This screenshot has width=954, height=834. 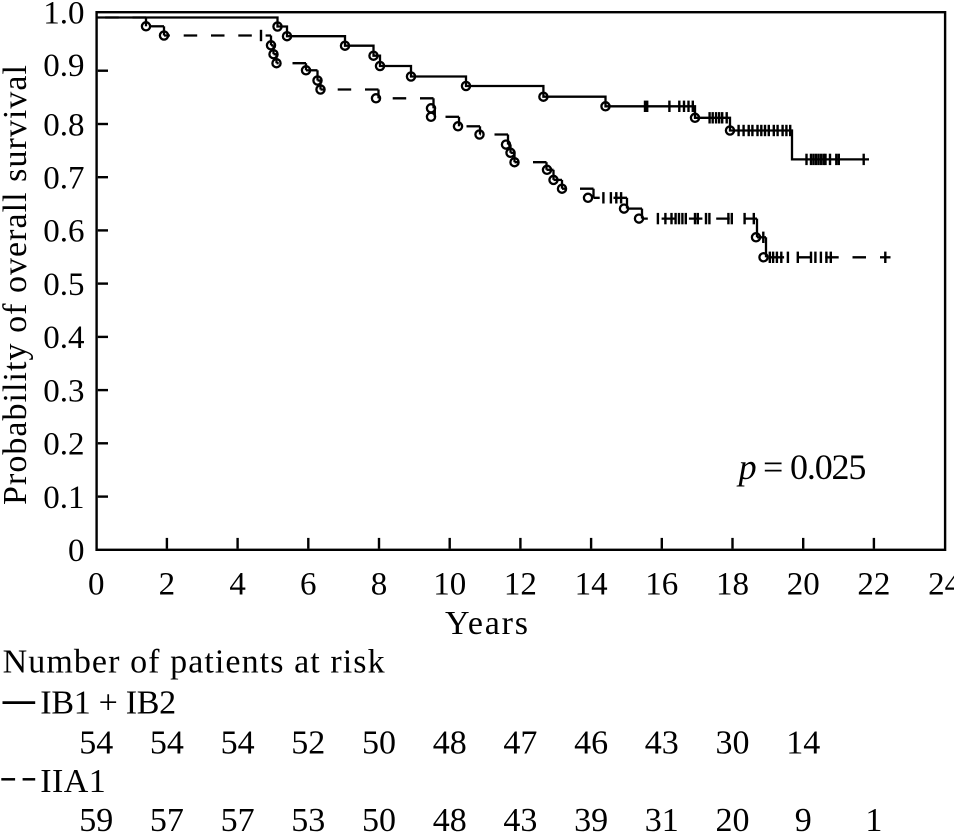 I want to click on svg-text: Years, so click(x=486, y=623).